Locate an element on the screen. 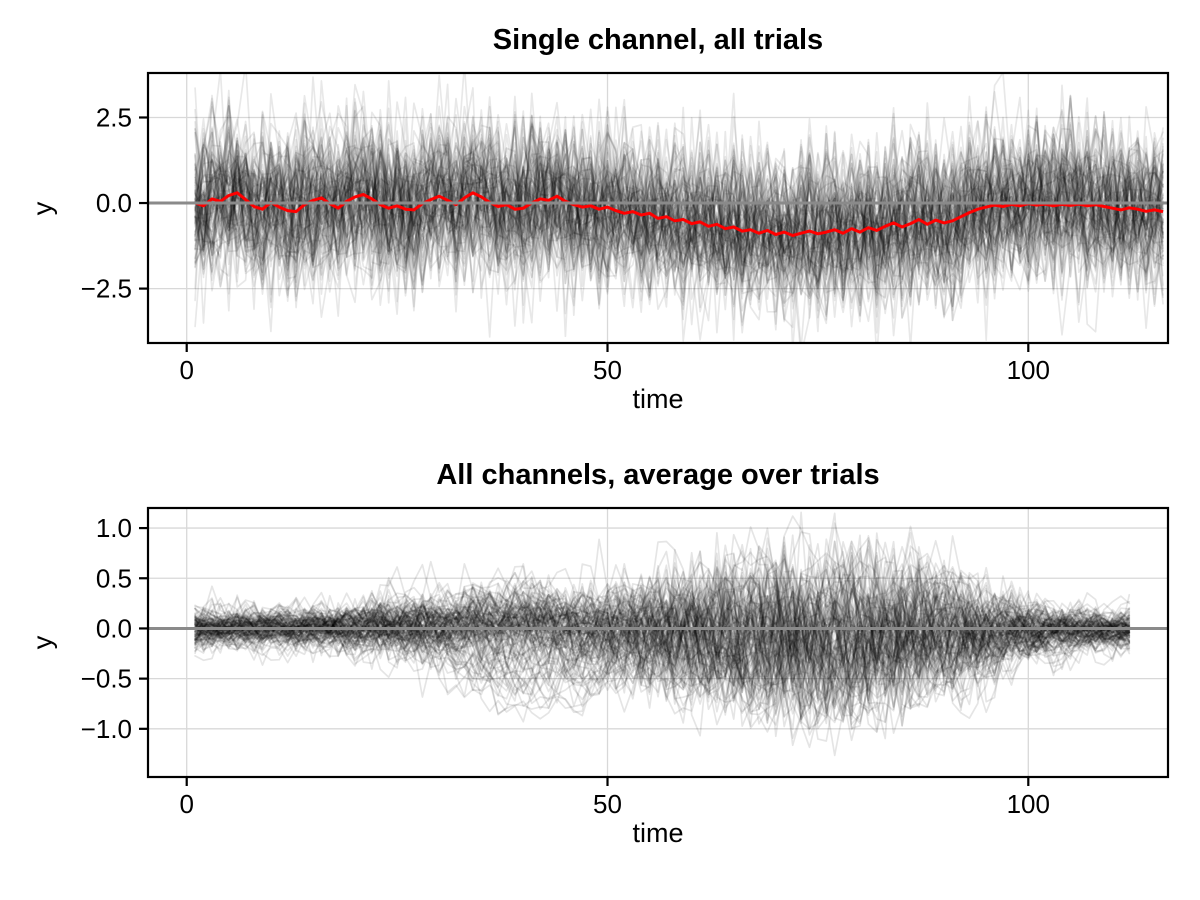 The height and width of the screenshot is (900, 1200). chart1-xlabel: time is located at coordinates (658, 399).